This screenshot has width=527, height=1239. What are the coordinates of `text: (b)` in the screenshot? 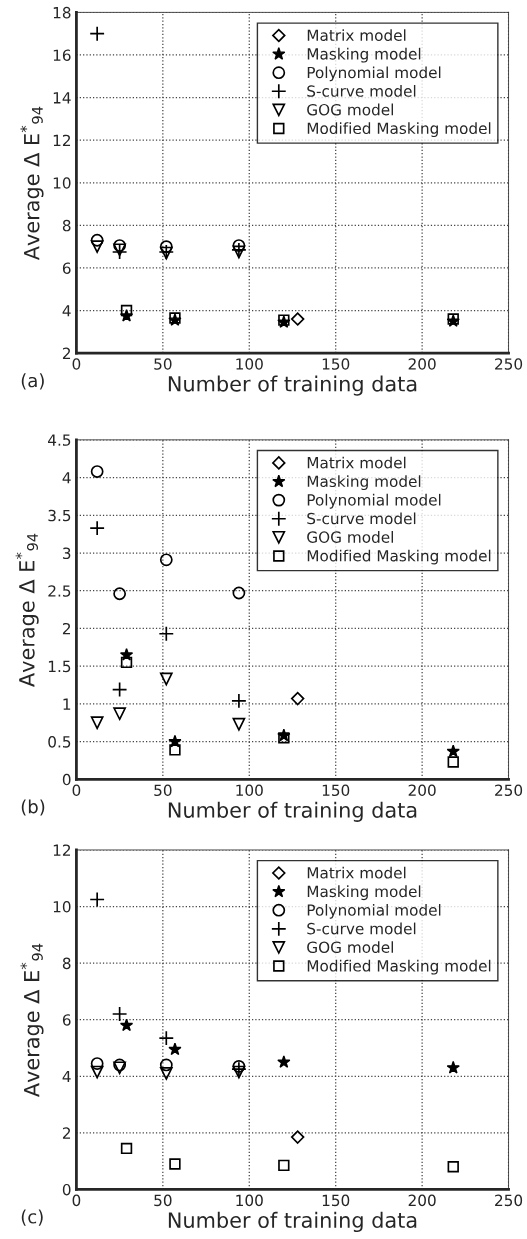 It's located at (33, 807).